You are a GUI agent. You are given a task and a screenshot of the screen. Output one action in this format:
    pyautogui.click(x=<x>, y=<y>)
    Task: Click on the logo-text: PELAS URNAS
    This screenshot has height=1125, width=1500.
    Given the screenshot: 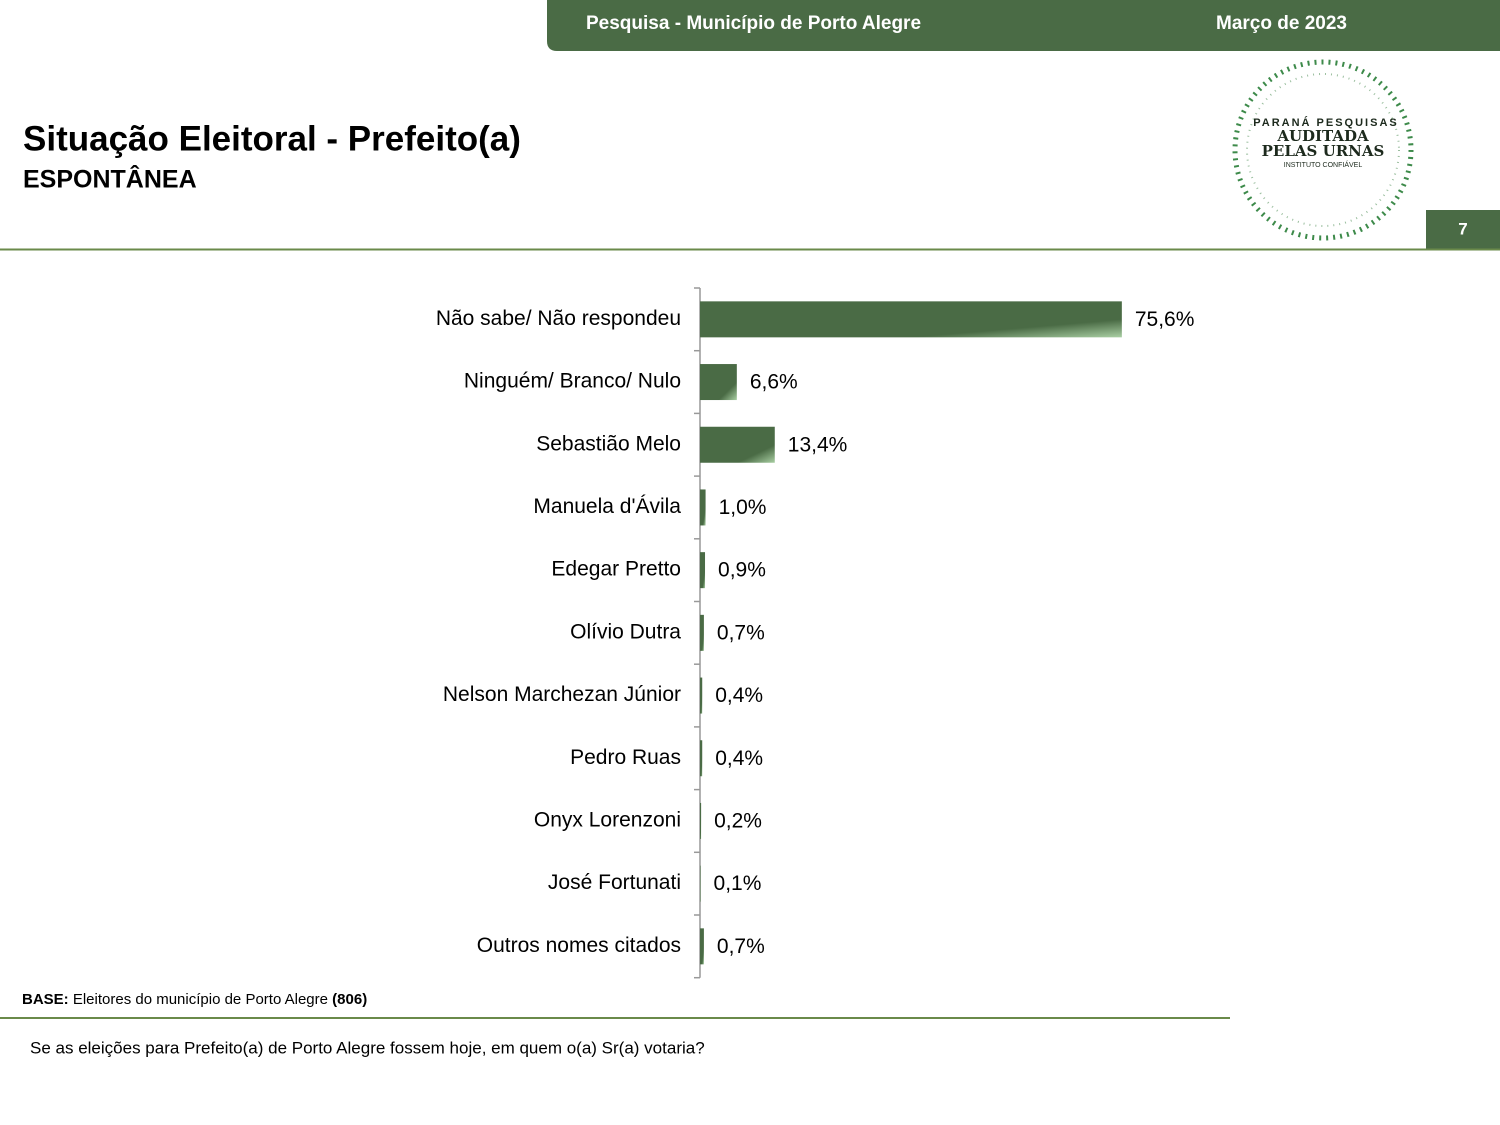 What is the action you would take?
    pyautogui.click(x=1323, y=151)
    